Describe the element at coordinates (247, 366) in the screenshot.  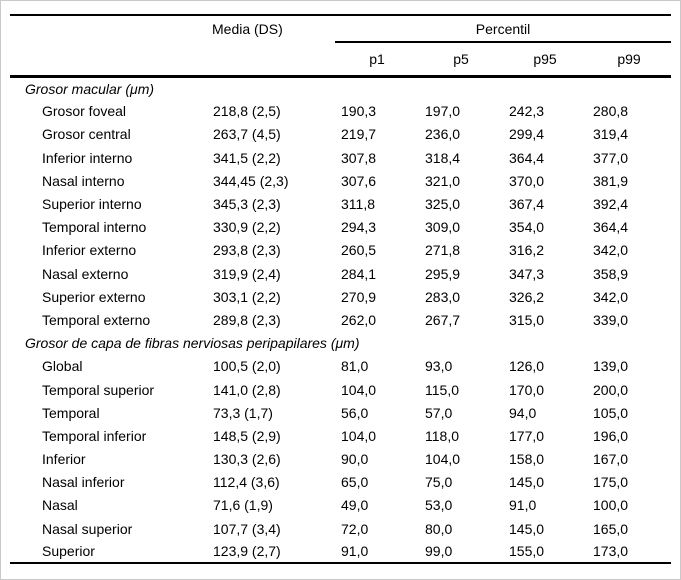
I see `media-value: 100,5 (2,0)` at that location.